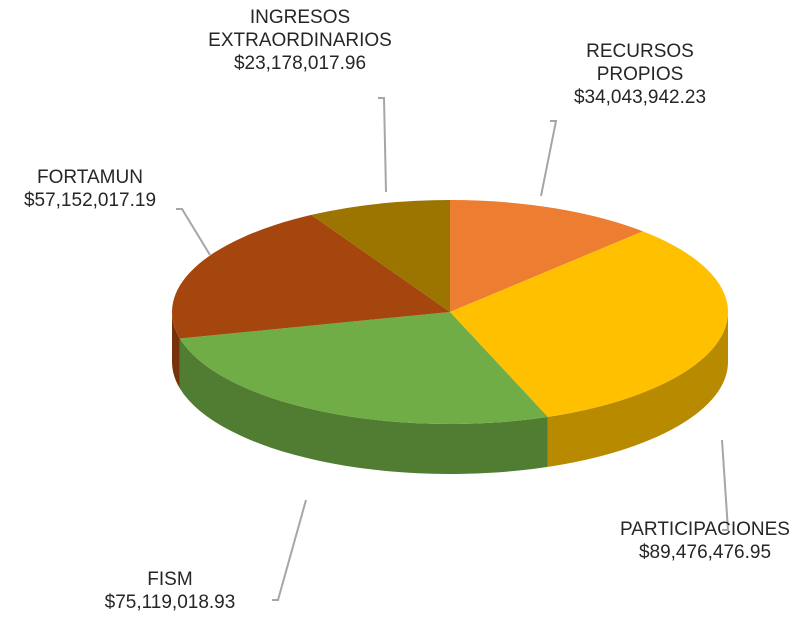 This screenshot has width=806, height=626. Describe the element at coordinates (640, 63) in the screenshot. I see `category-label: RECURSOS PROPIOS` at that location.